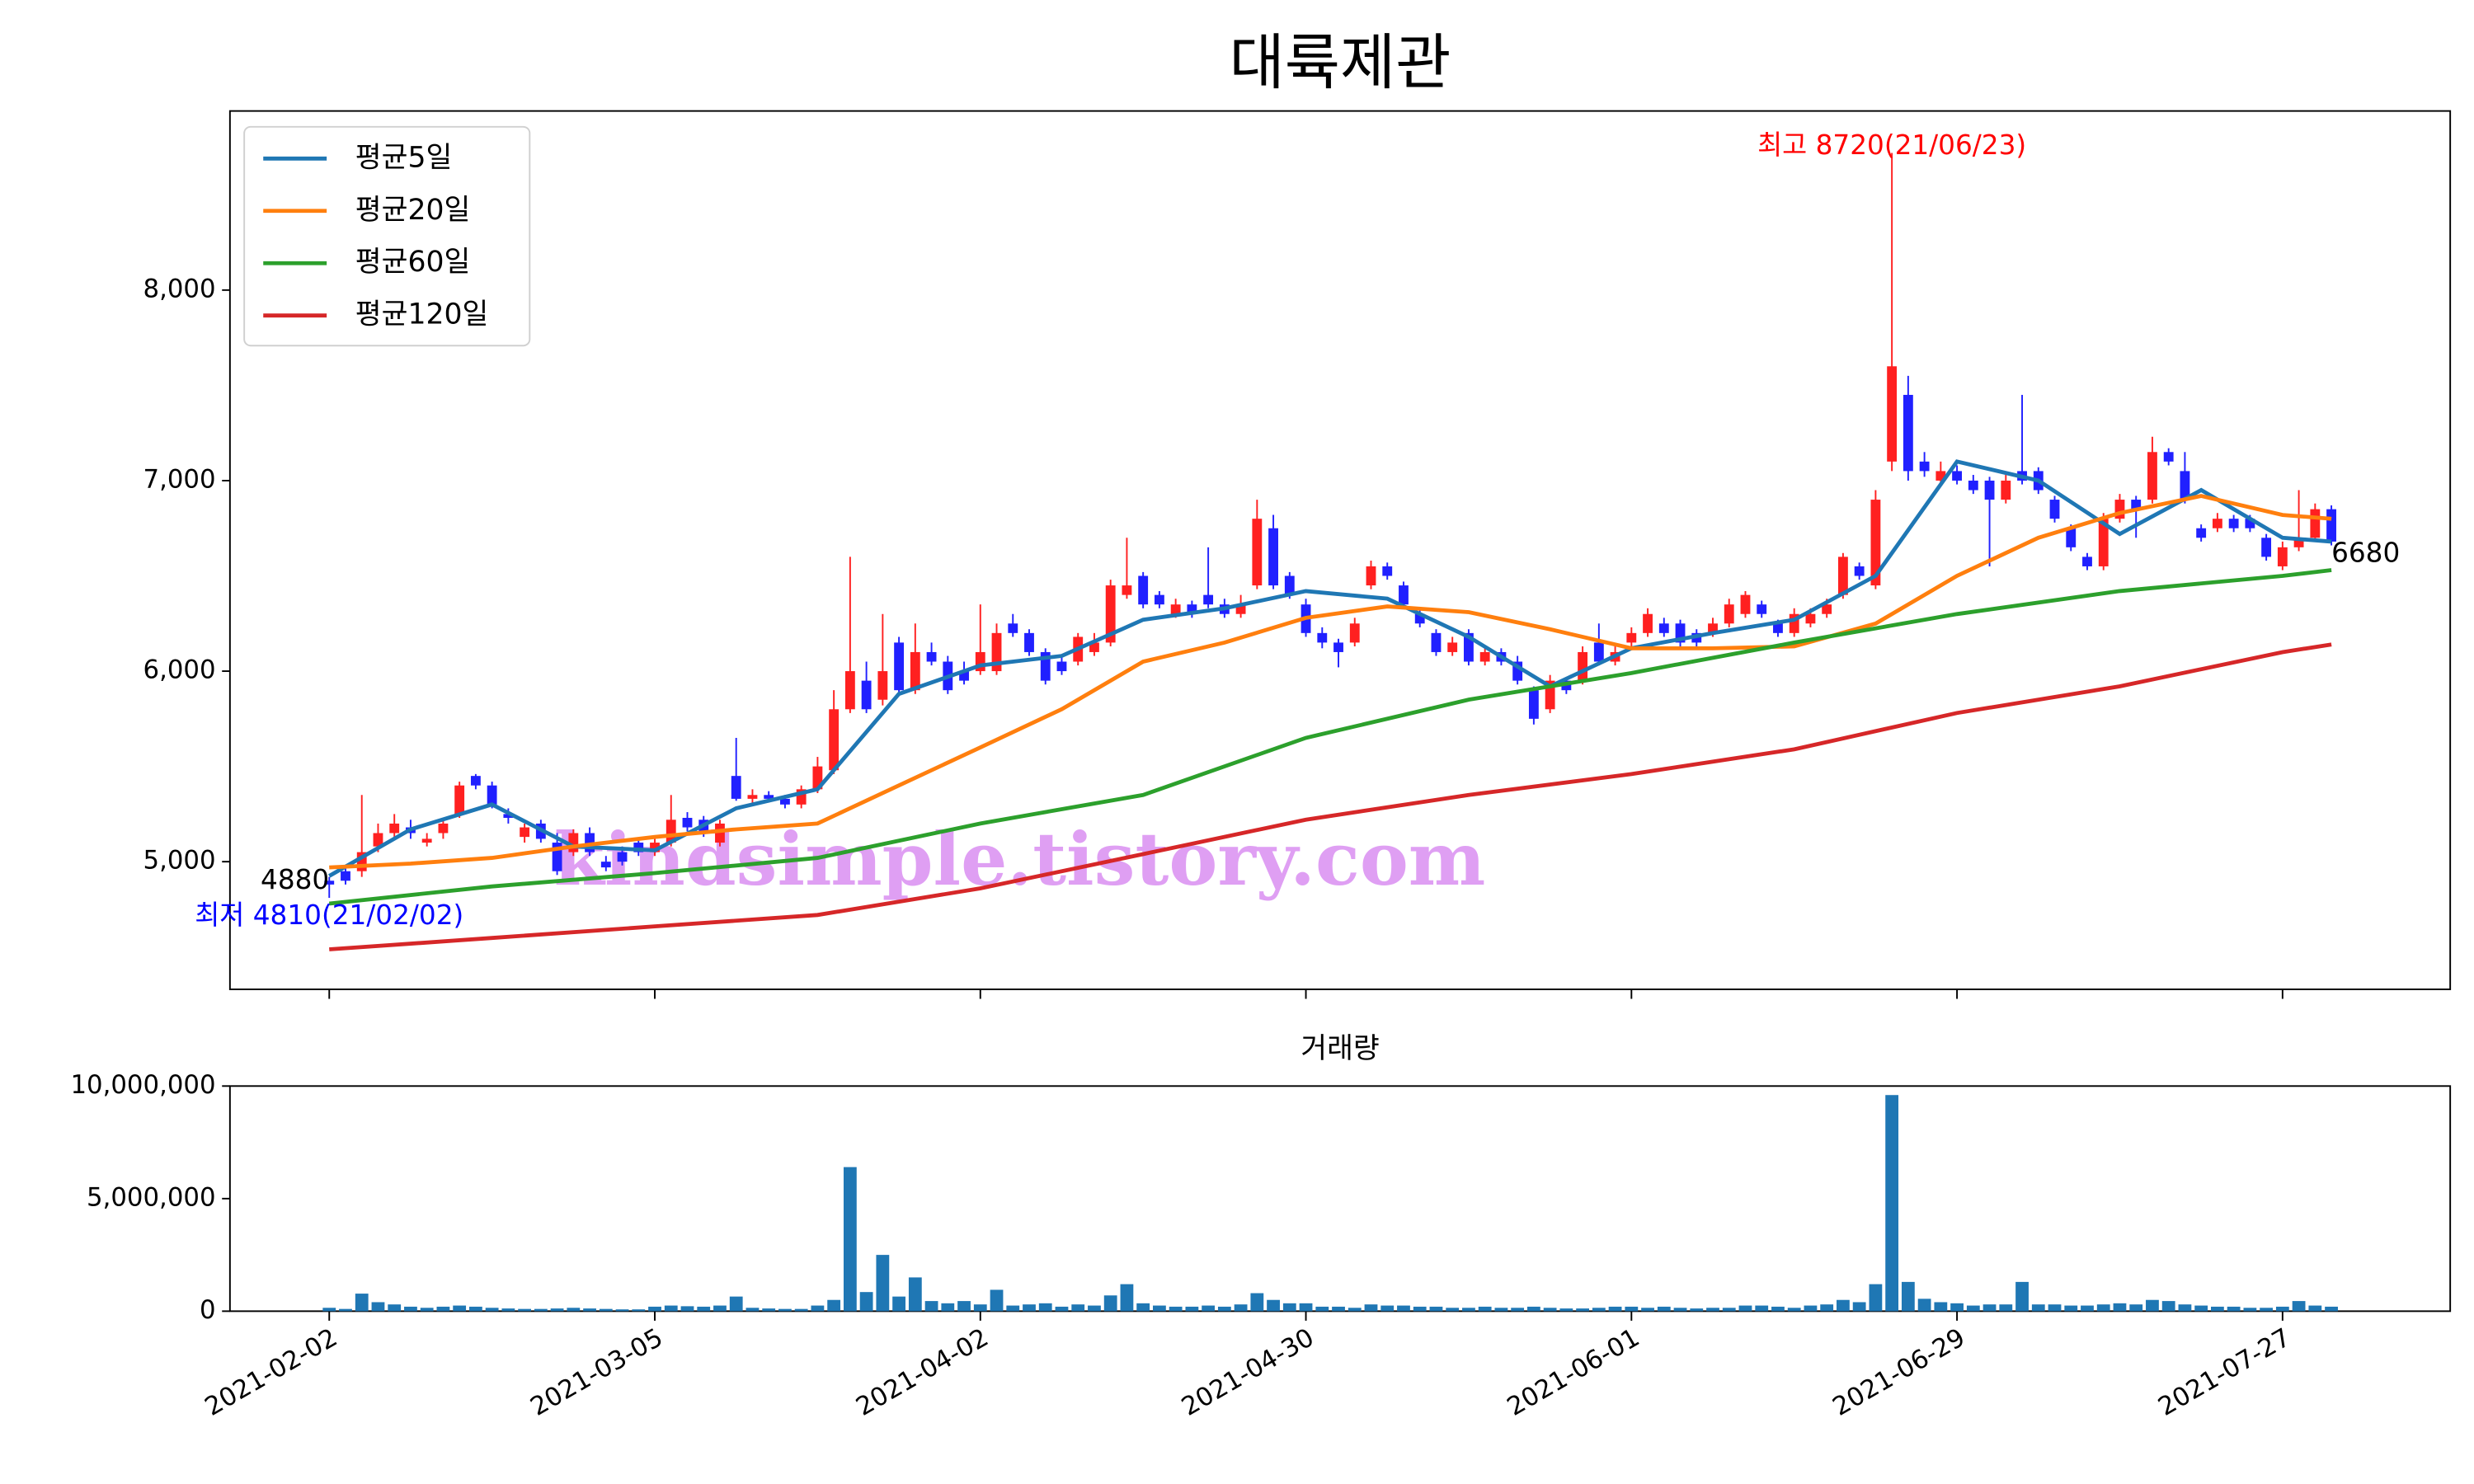  What do you see at coordinates (329, 915) in the screenshot?
I see `low-annotation: 최저 4810(21/02/02)` at bounding box center [329, 915].